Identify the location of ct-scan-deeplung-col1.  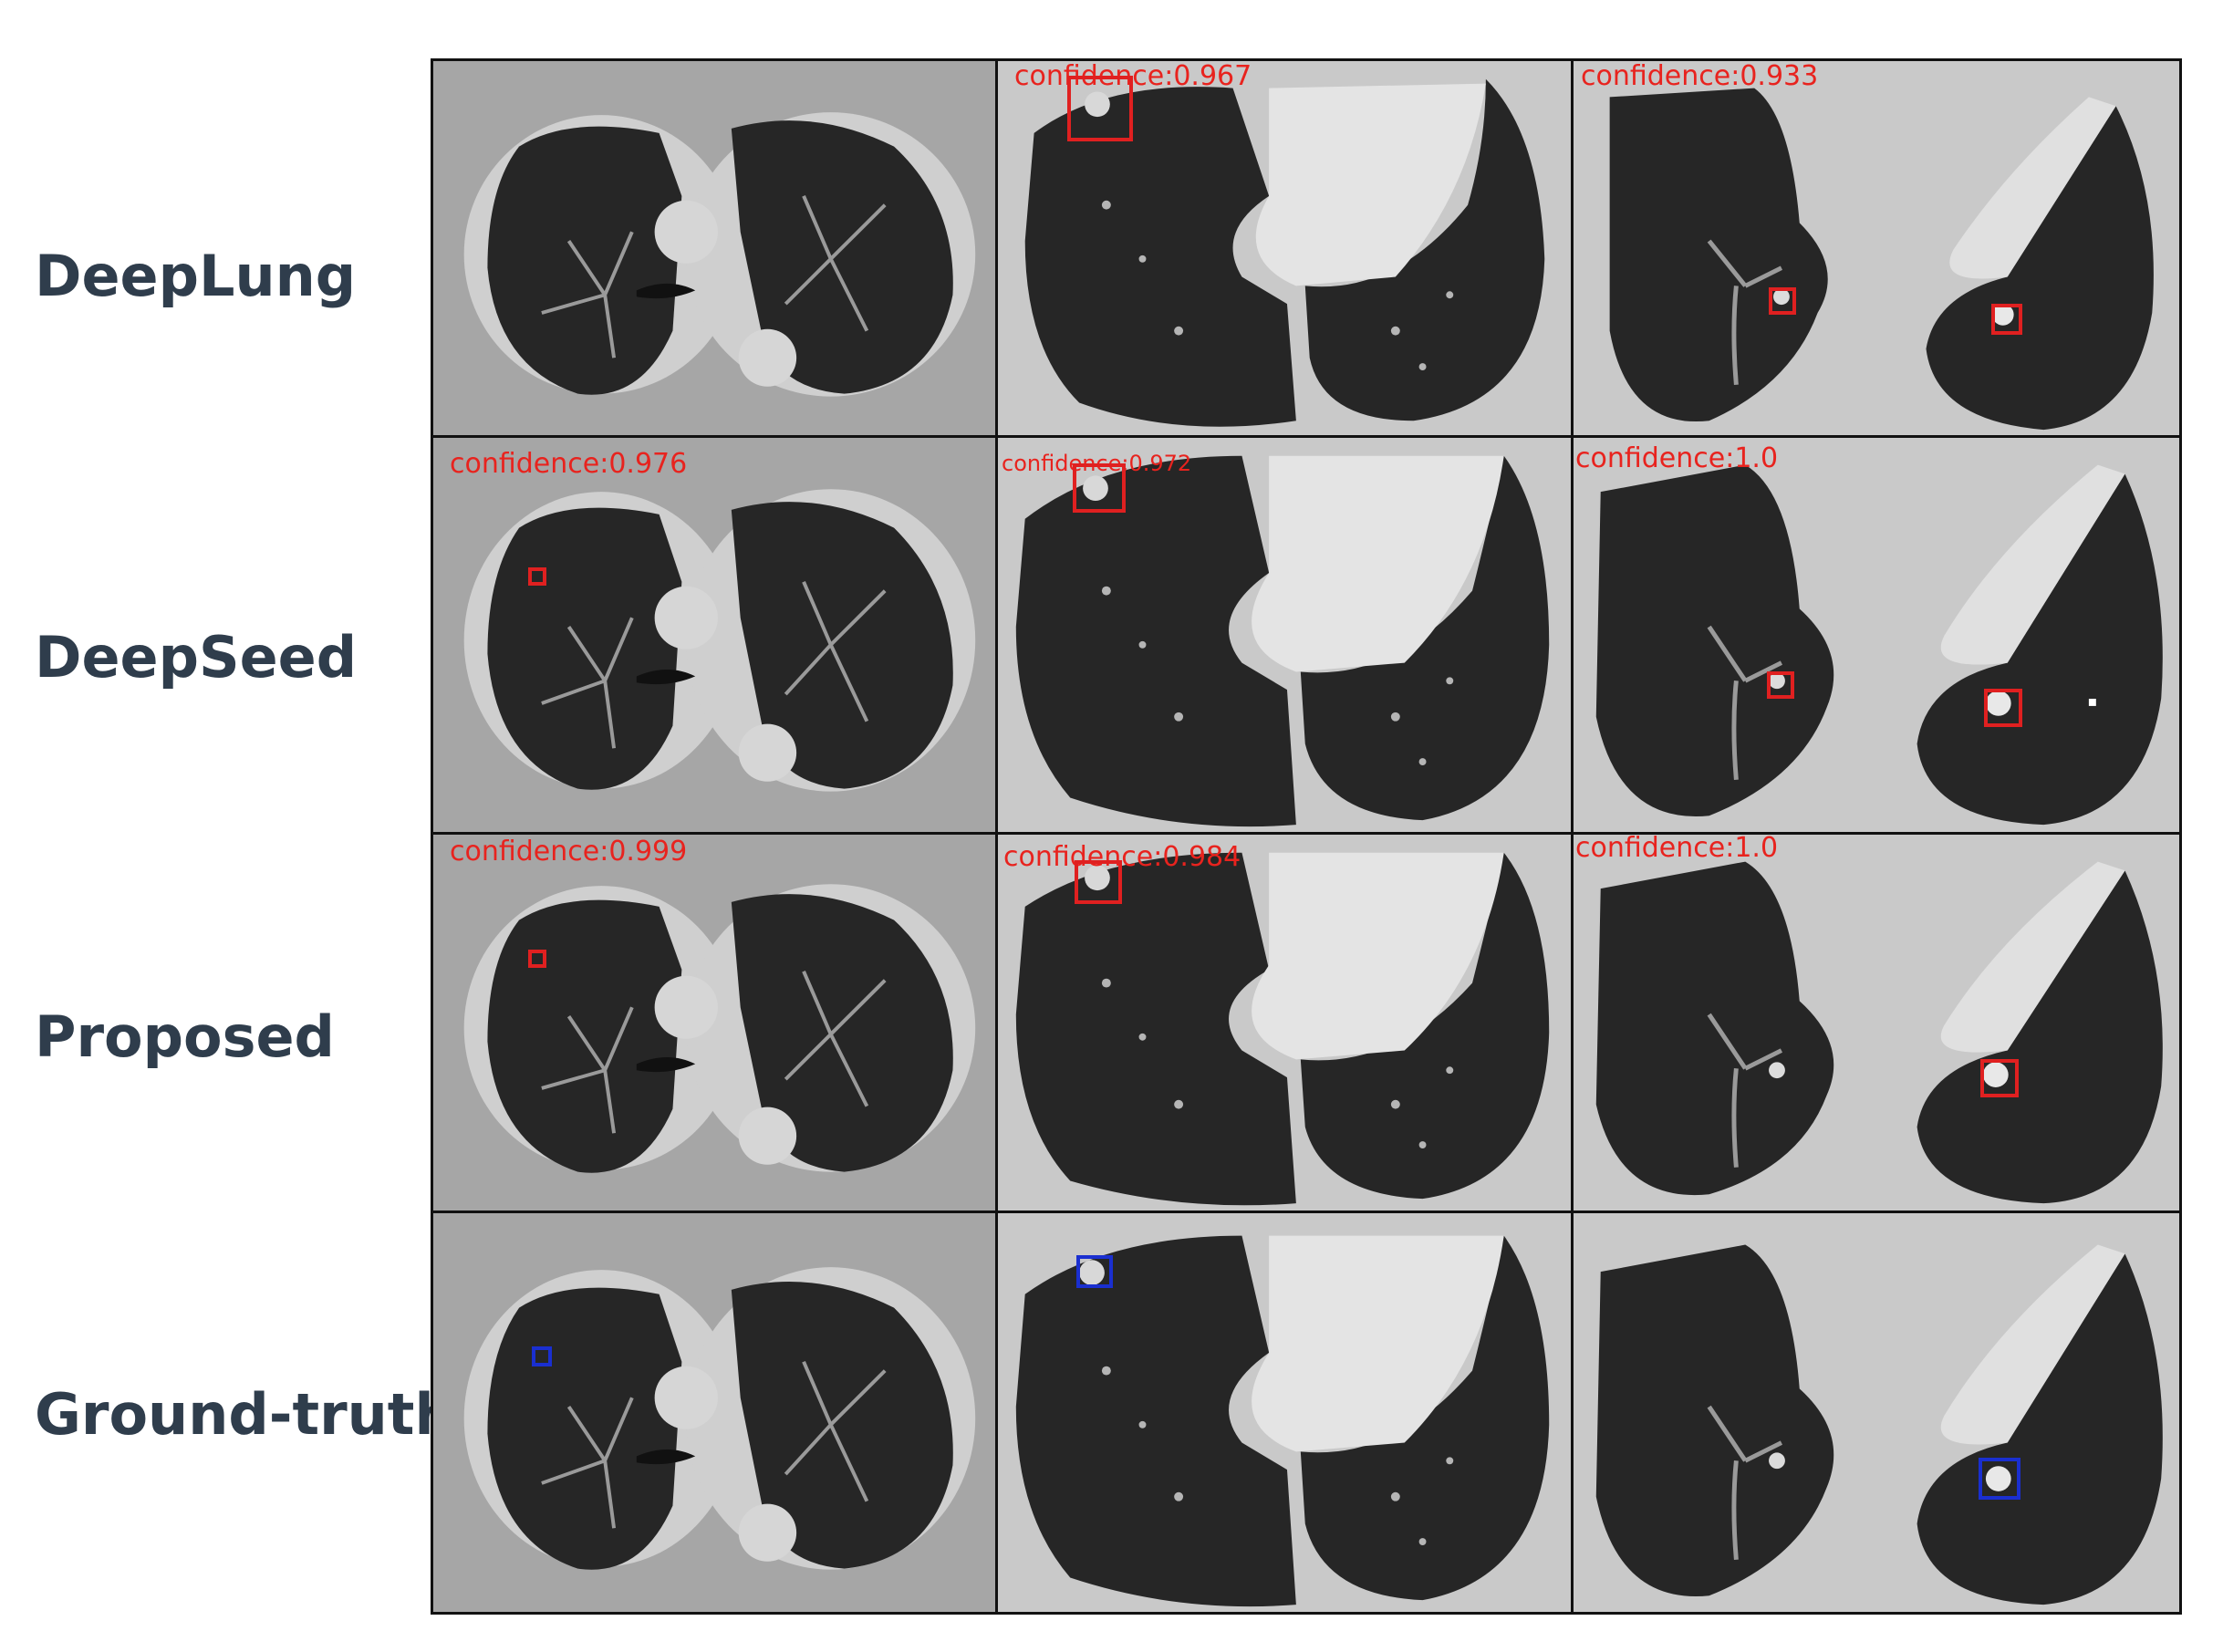
(714, 248).